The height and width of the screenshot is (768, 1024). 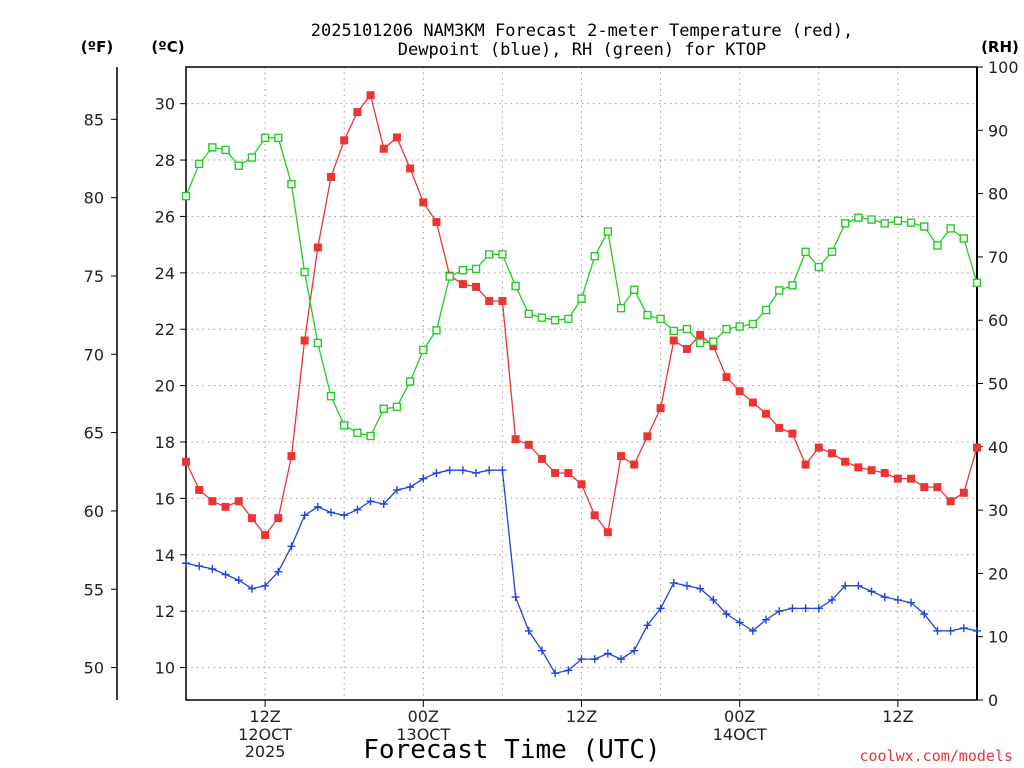 What do you see at coordinates (998, 130) in the screenshot?
I see `rh-tick-label: 90` at bounding box center [998, 130].